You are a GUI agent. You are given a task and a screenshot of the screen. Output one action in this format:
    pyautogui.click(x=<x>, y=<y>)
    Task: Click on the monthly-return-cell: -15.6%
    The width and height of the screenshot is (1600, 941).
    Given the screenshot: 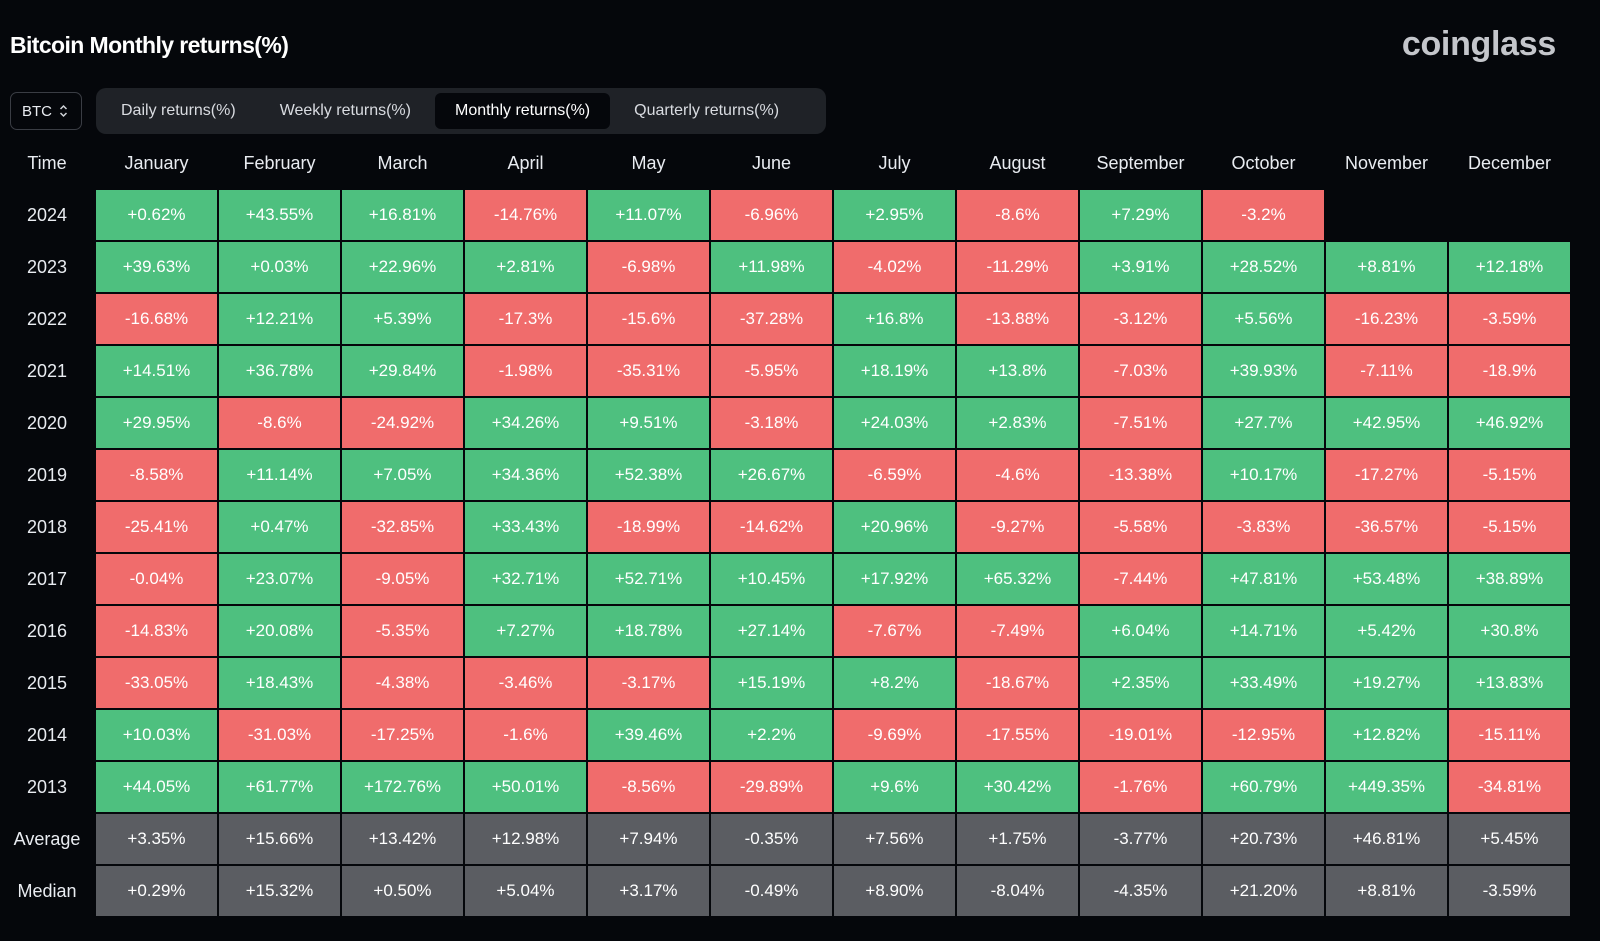 What is the action you would take?
    pyautogui.click(x=648, y=319)
    